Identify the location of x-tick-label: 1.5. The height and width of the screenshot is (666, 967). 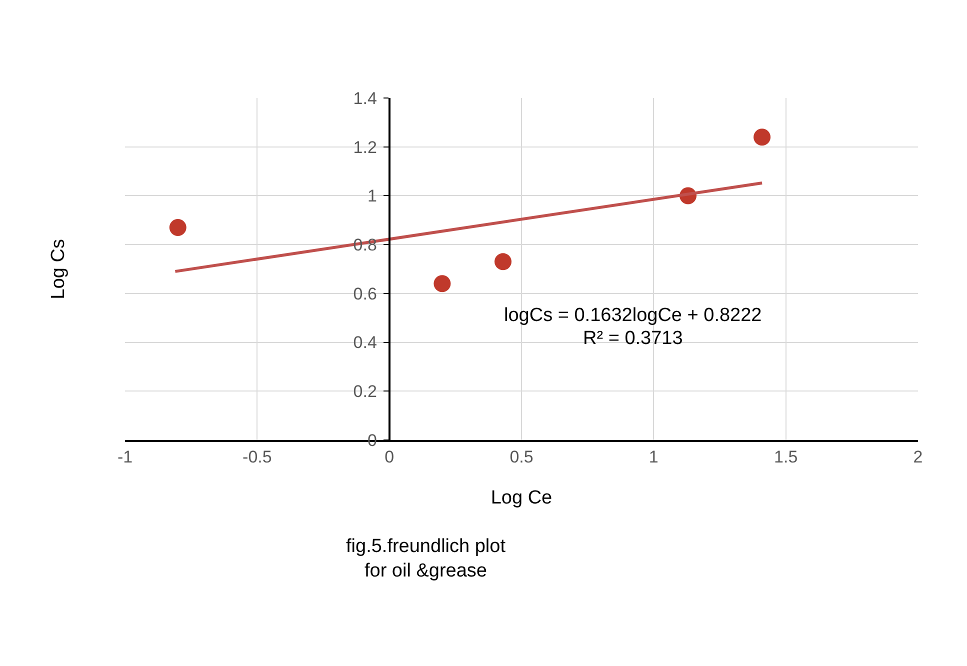
(786, 456).